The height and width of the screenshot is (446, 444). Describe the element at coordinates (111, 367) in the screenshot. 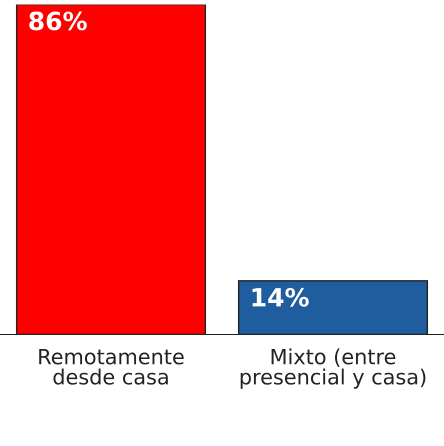

I see `x-tick-label: Remotamente desde casa` at that location.